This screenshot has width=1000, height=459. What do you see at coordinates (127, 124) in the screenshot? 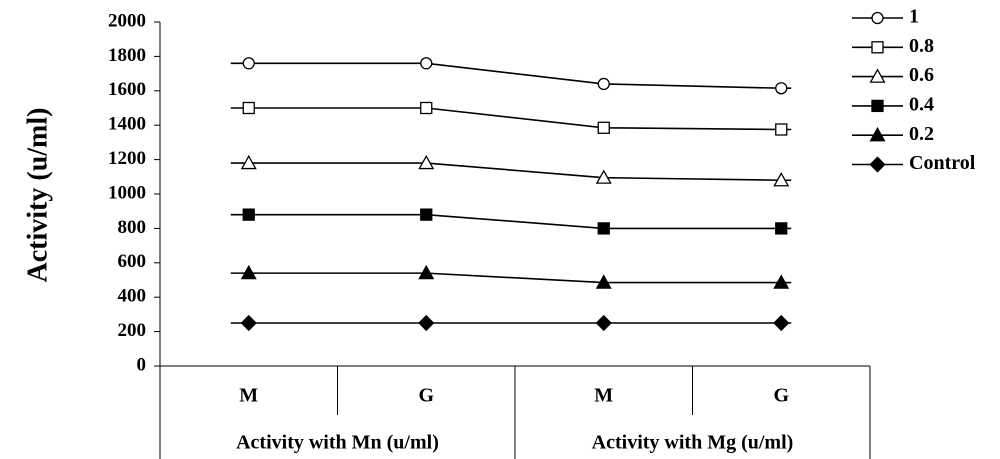
I see `y-tick-label: 1400` at bounding box center [127, 124].